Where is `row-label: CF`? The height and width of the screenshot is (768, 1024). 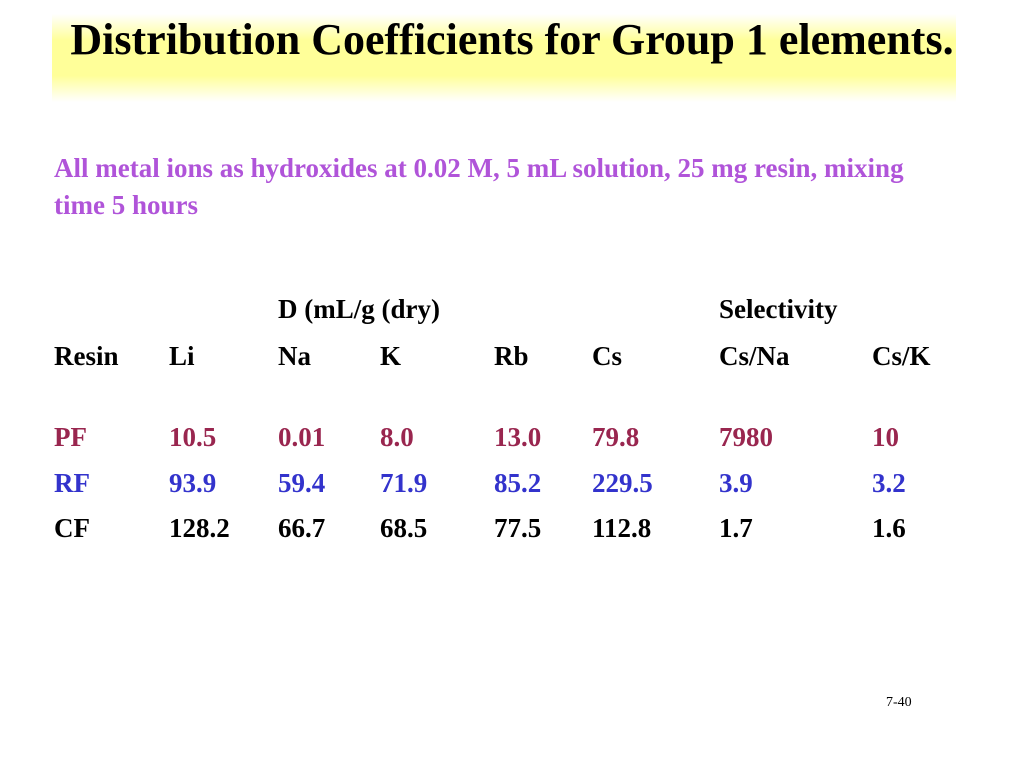 row-label: CF is located at coordinates (72, 528).